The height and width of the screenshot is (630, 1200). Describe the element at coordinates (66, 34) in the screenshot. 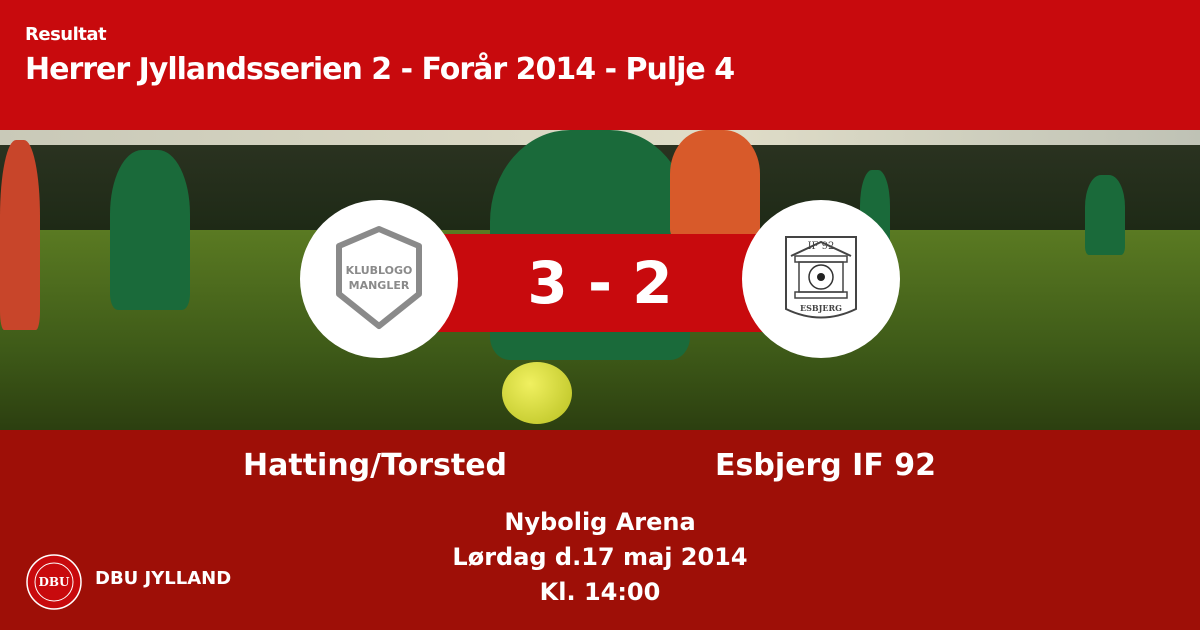

I see `header-subtitle: Resultat` at that location.